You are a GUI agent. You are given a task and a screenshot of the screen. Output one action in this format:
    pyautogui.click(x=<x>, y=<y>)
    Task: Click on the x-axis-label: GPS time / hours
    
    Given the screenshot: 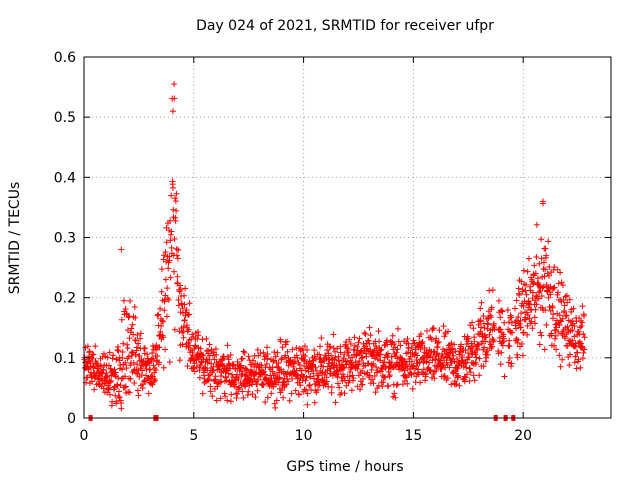 What is the action you would take?
    pyautogui.click(x=344, y=467)
    